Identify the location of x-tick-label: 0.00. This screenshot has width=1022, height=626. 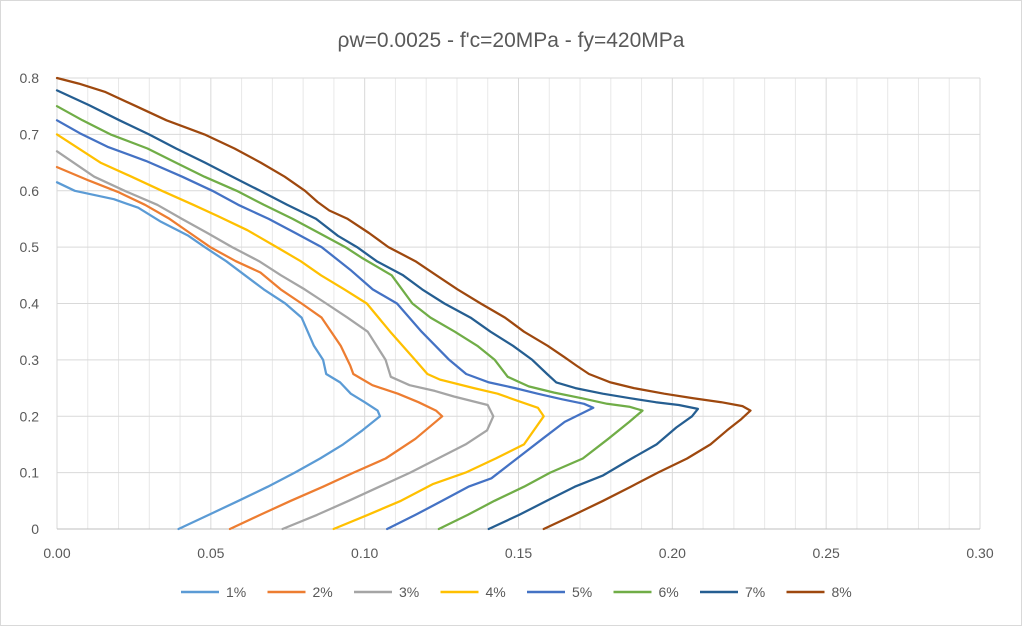
(56, 553).